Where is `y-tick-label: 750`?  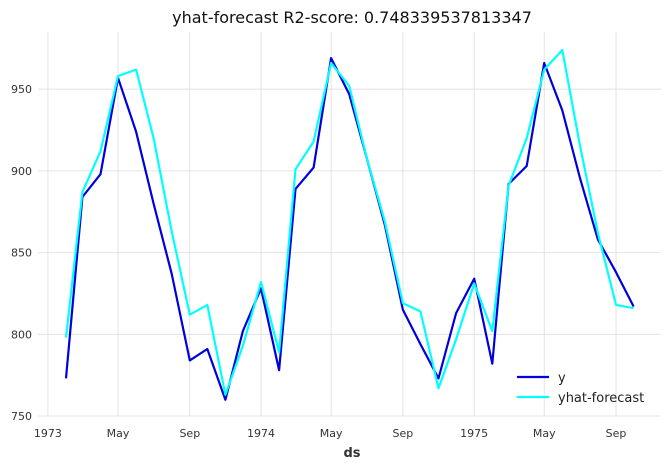 y-tick-label: 750 is located at coordinates (21, 416).